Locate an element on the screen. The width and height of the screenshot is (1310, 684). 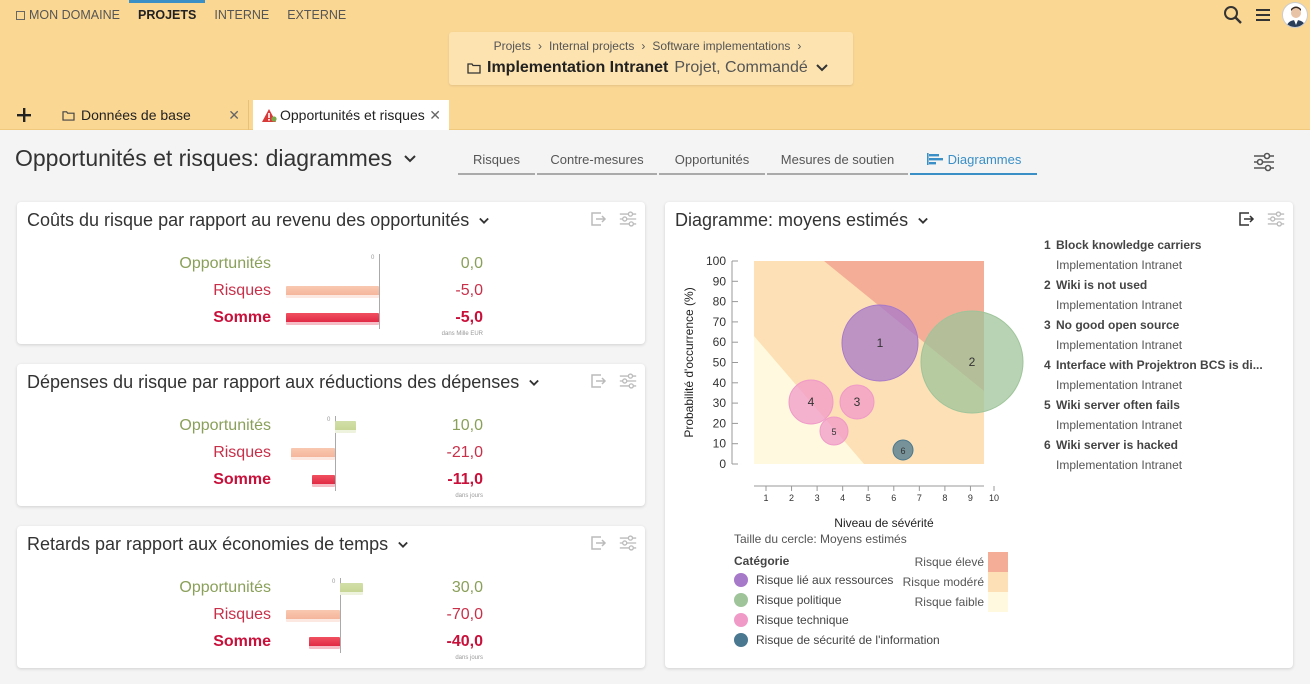
row-value-opportunites: 10,0 is located at coordinates (467, 425).